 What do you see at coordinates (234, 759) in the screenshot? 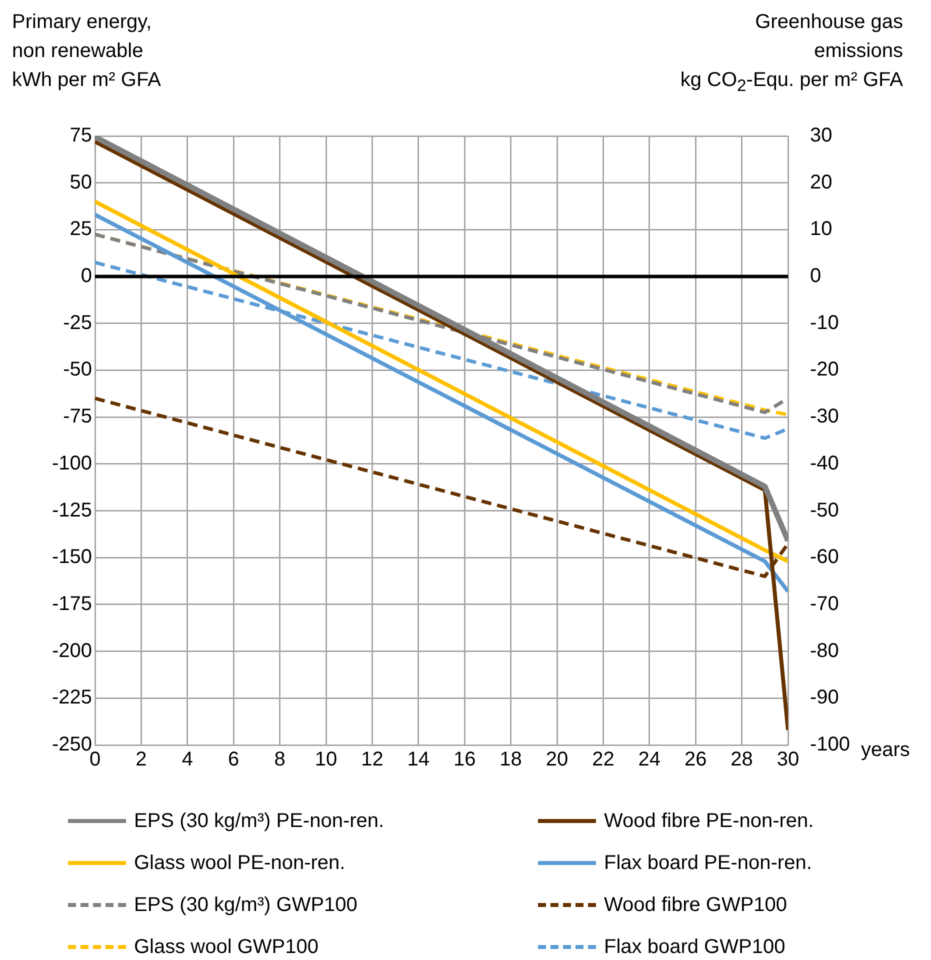
I see `x-tick-label: 6` at bounding box center [234, 759].